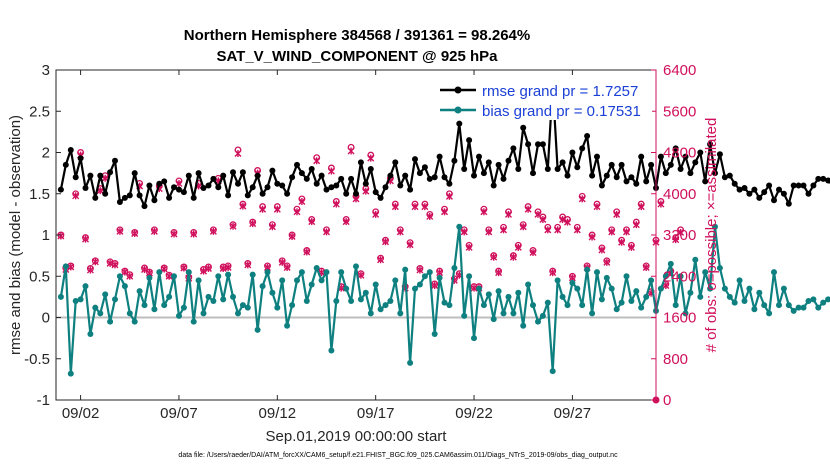  Describe the element at coordinates (43, 400) in the screenshot. I see `y-tick-label: -1` at that location.